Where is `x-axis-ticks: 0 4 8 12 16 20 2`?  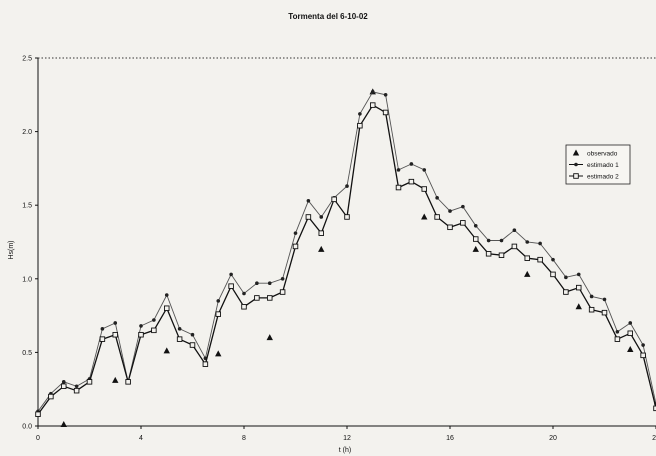
x-axis-ticks: 0 4 8 12 16 20 2 is located at coordinates (346, 434).